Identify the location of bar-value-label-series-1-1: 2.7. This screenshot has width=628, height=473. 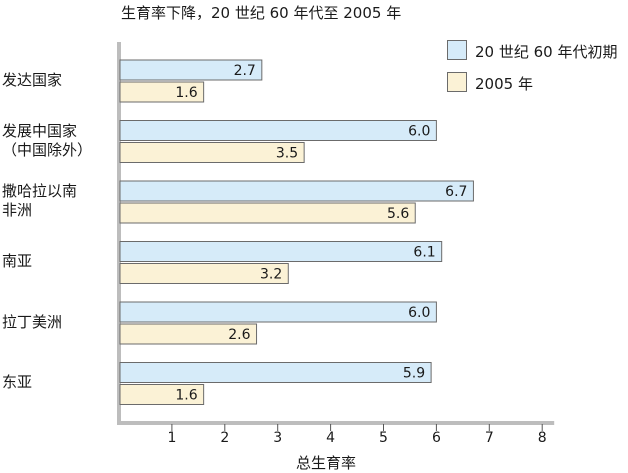
(245, 71).